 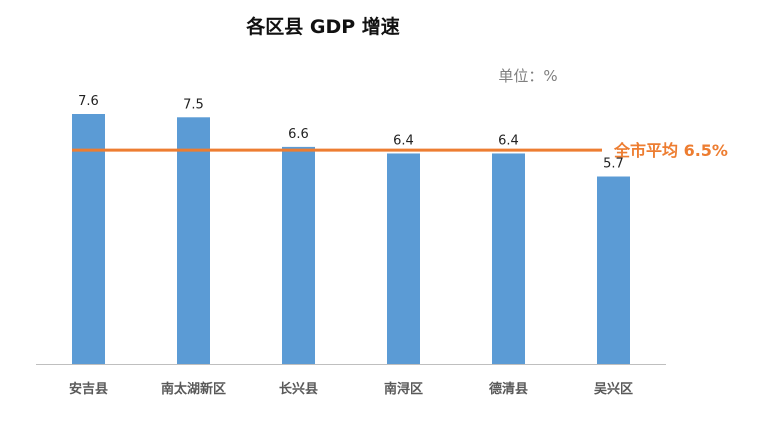 What do you see at coordinates (613, 389) in the screenshot?
I see `category-label-6: 吴兴区` at bounding box center [613, 389].